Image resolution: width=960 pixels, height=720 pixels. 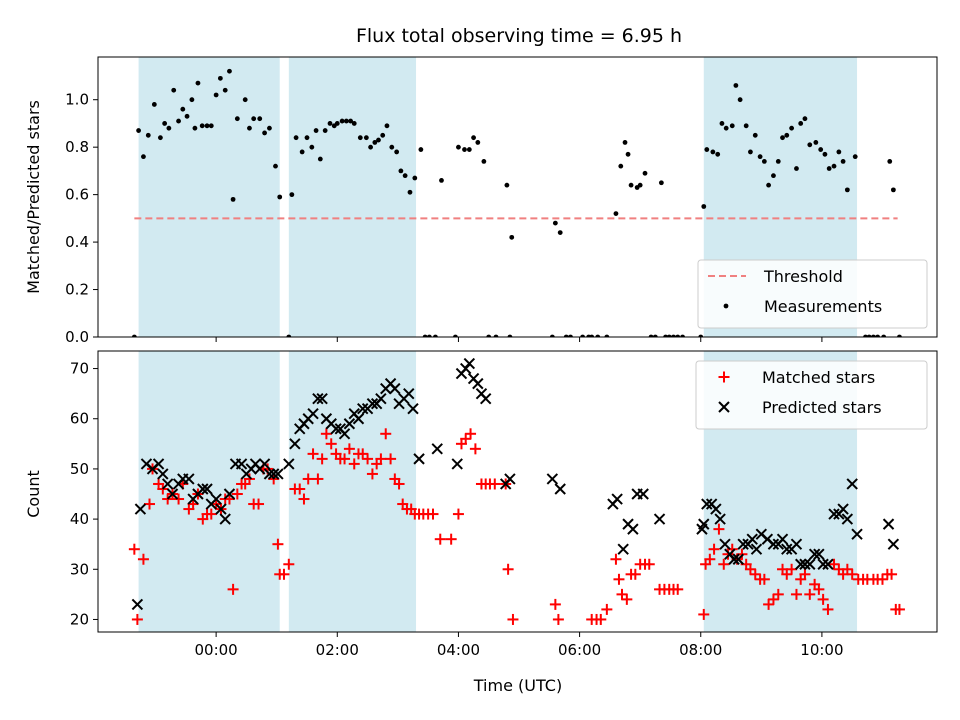 What do you see at coordinates (485, 398) in the screenshot?
I see `bottom-point-1-67-b` at bounding box center [485, 398].